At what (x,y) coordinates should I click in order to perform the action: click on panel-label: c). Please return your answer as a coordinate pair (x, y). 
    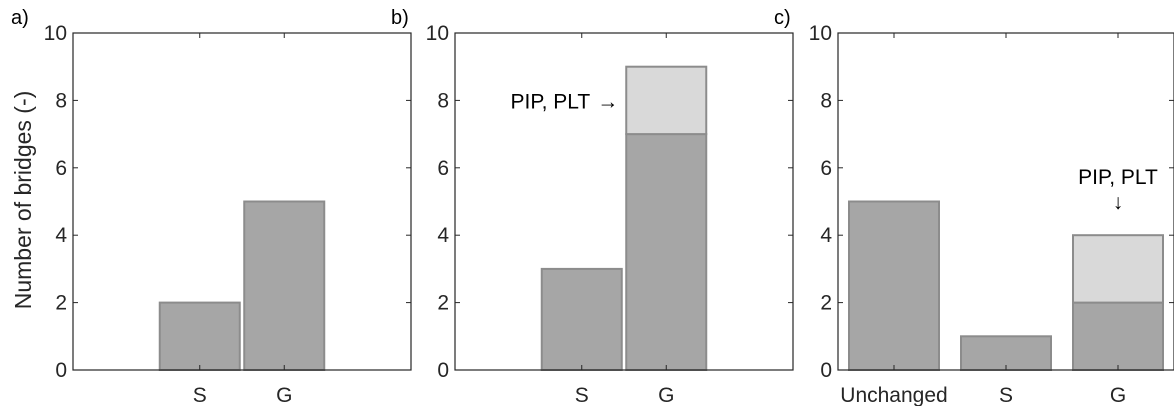
    Looking at the image, I should click on (782, 18).